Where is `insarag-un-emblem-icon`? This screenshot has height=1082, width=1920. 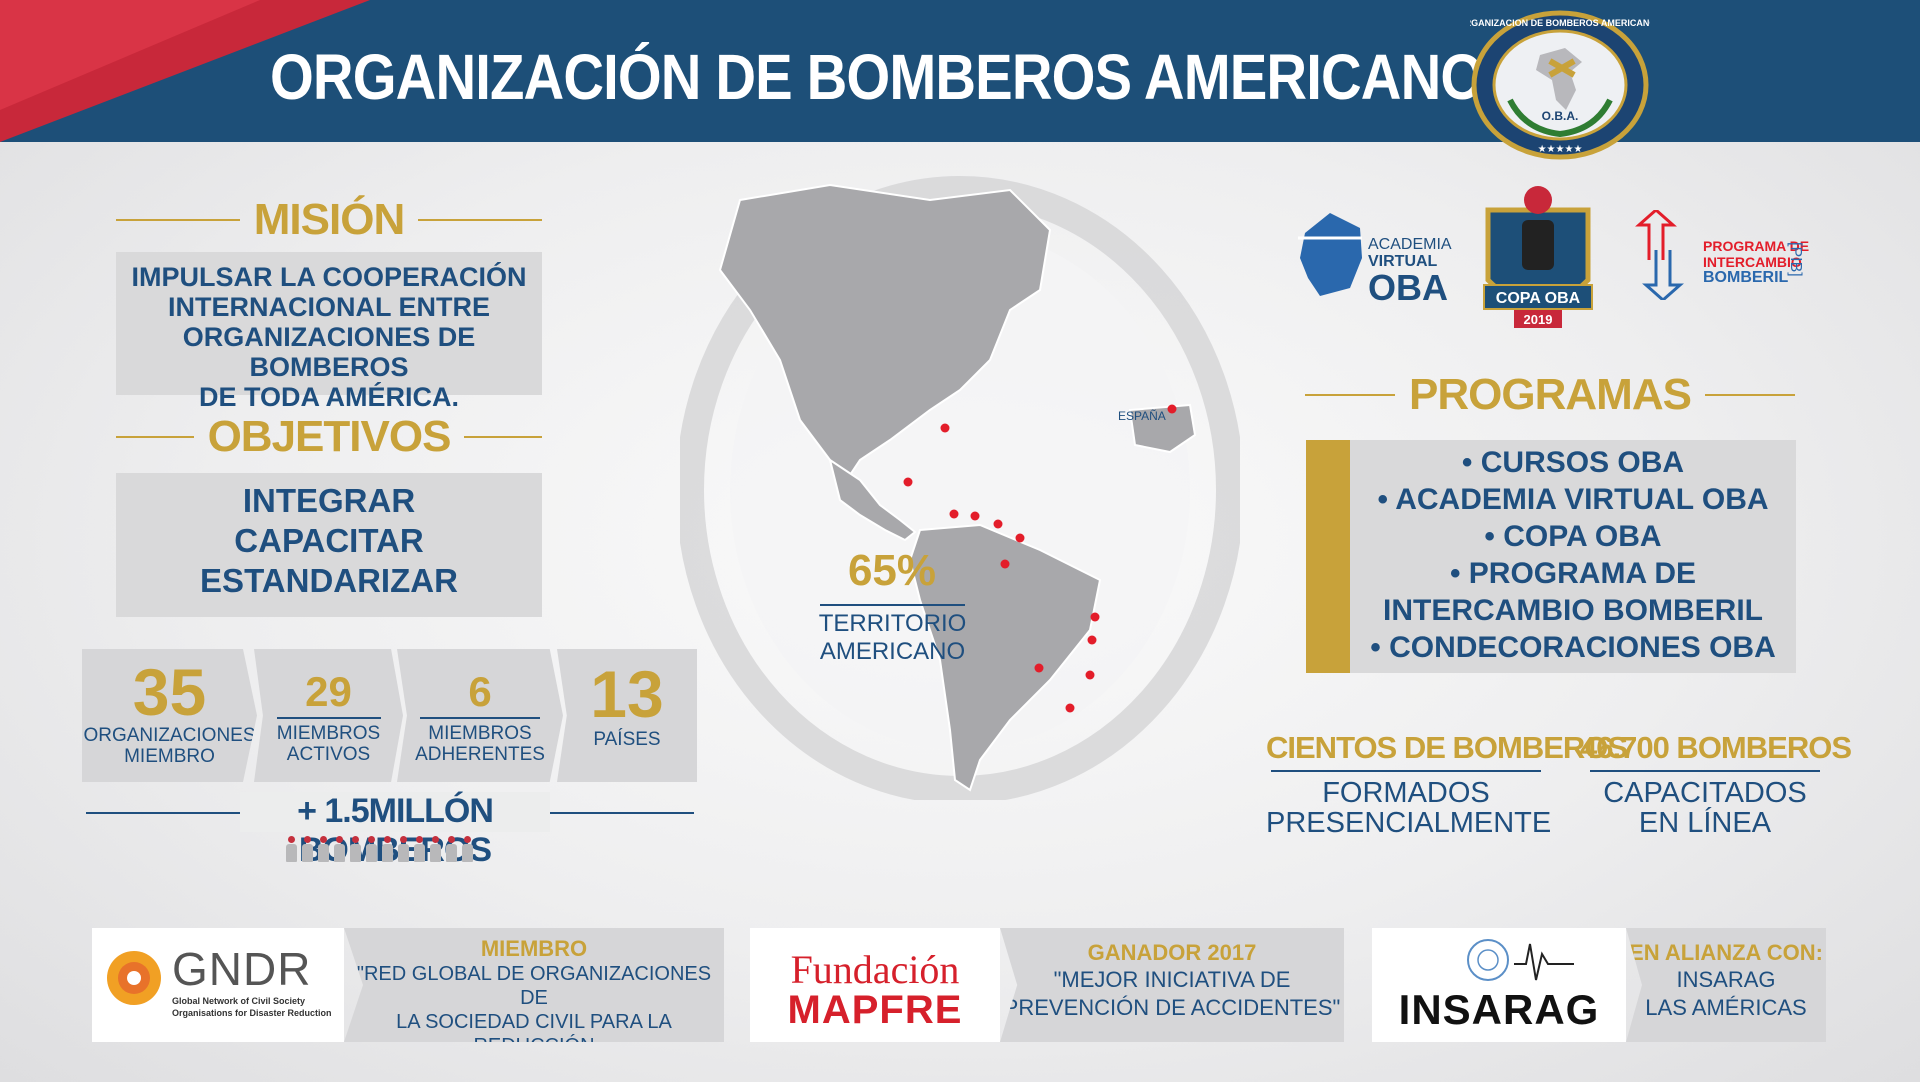 insarag-un-emblem-icon is located at coordinates (1520, 960).